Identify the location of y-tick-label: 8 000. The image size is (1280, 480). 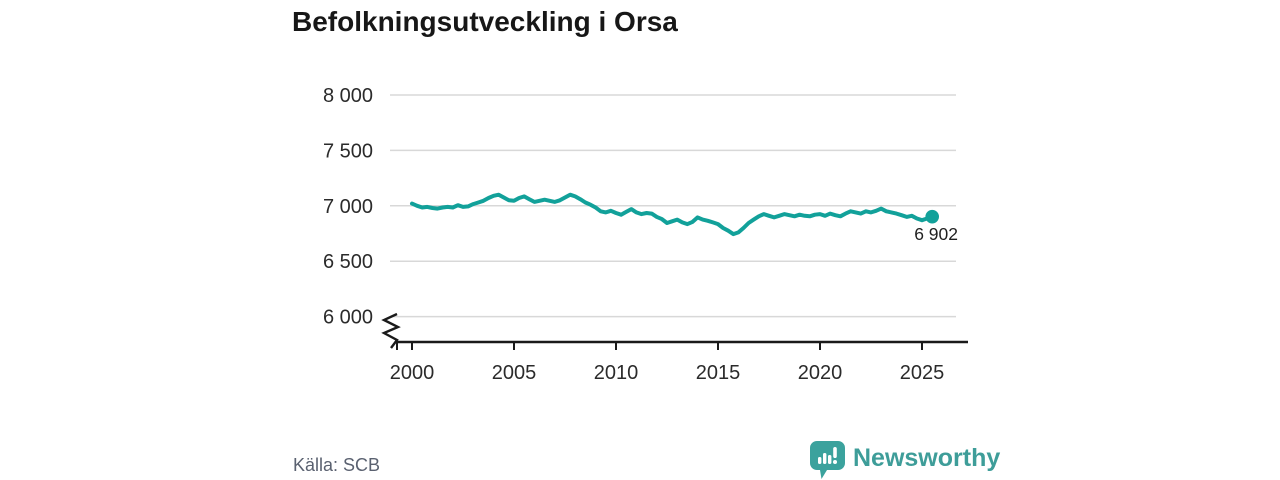
(348, 96).